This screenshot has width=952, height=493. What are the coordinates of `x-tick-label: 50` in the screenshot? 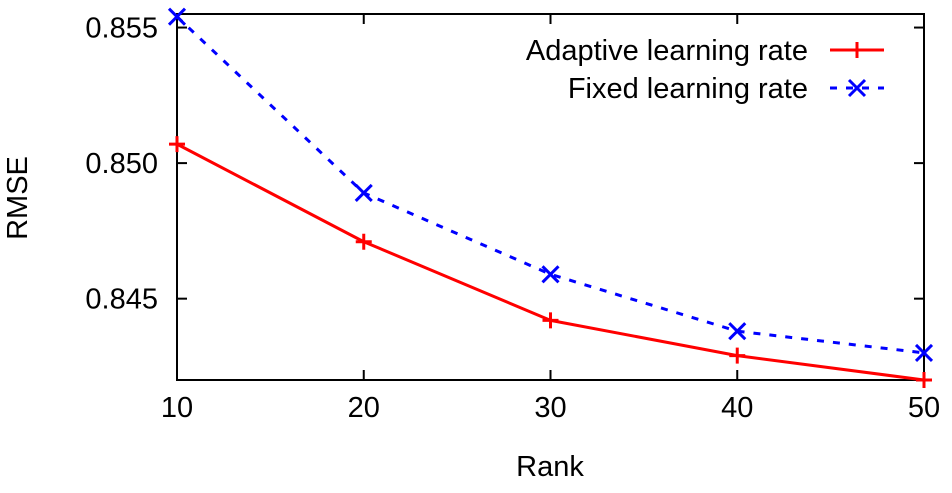 It's located at (924, 408).